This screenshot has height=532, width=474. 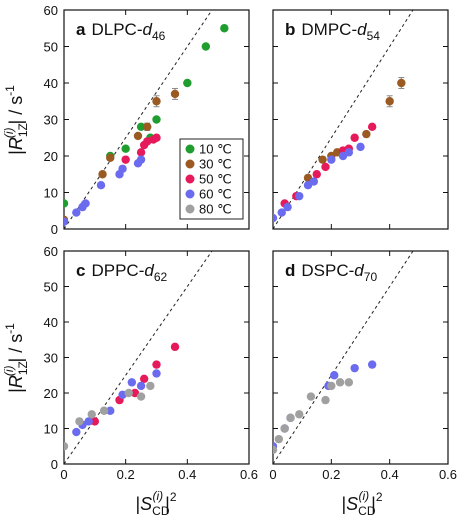 I want to click on legend-label: 60 ℃, so click(x=215, y=194).